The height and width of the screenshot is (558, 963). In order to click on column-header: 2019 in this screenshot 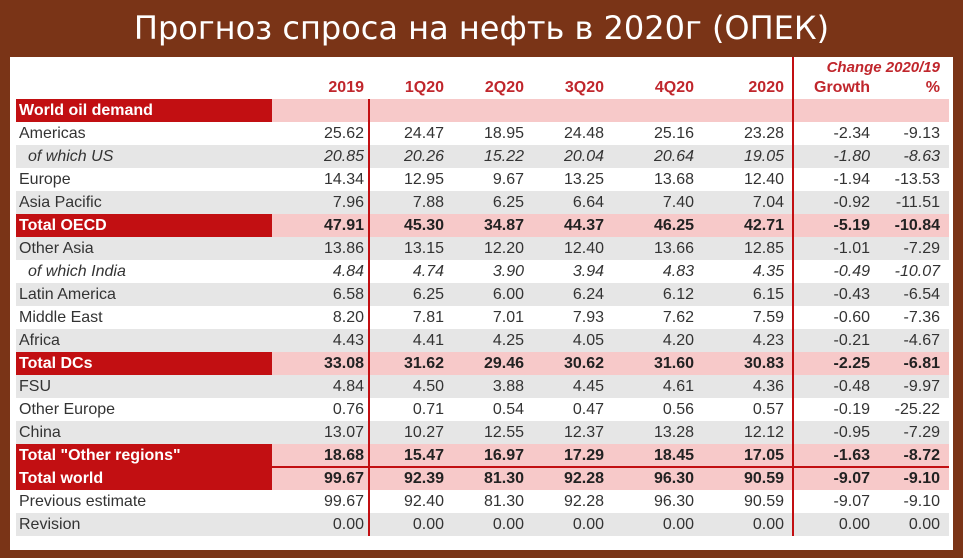, I will do `click(346, 87)`.